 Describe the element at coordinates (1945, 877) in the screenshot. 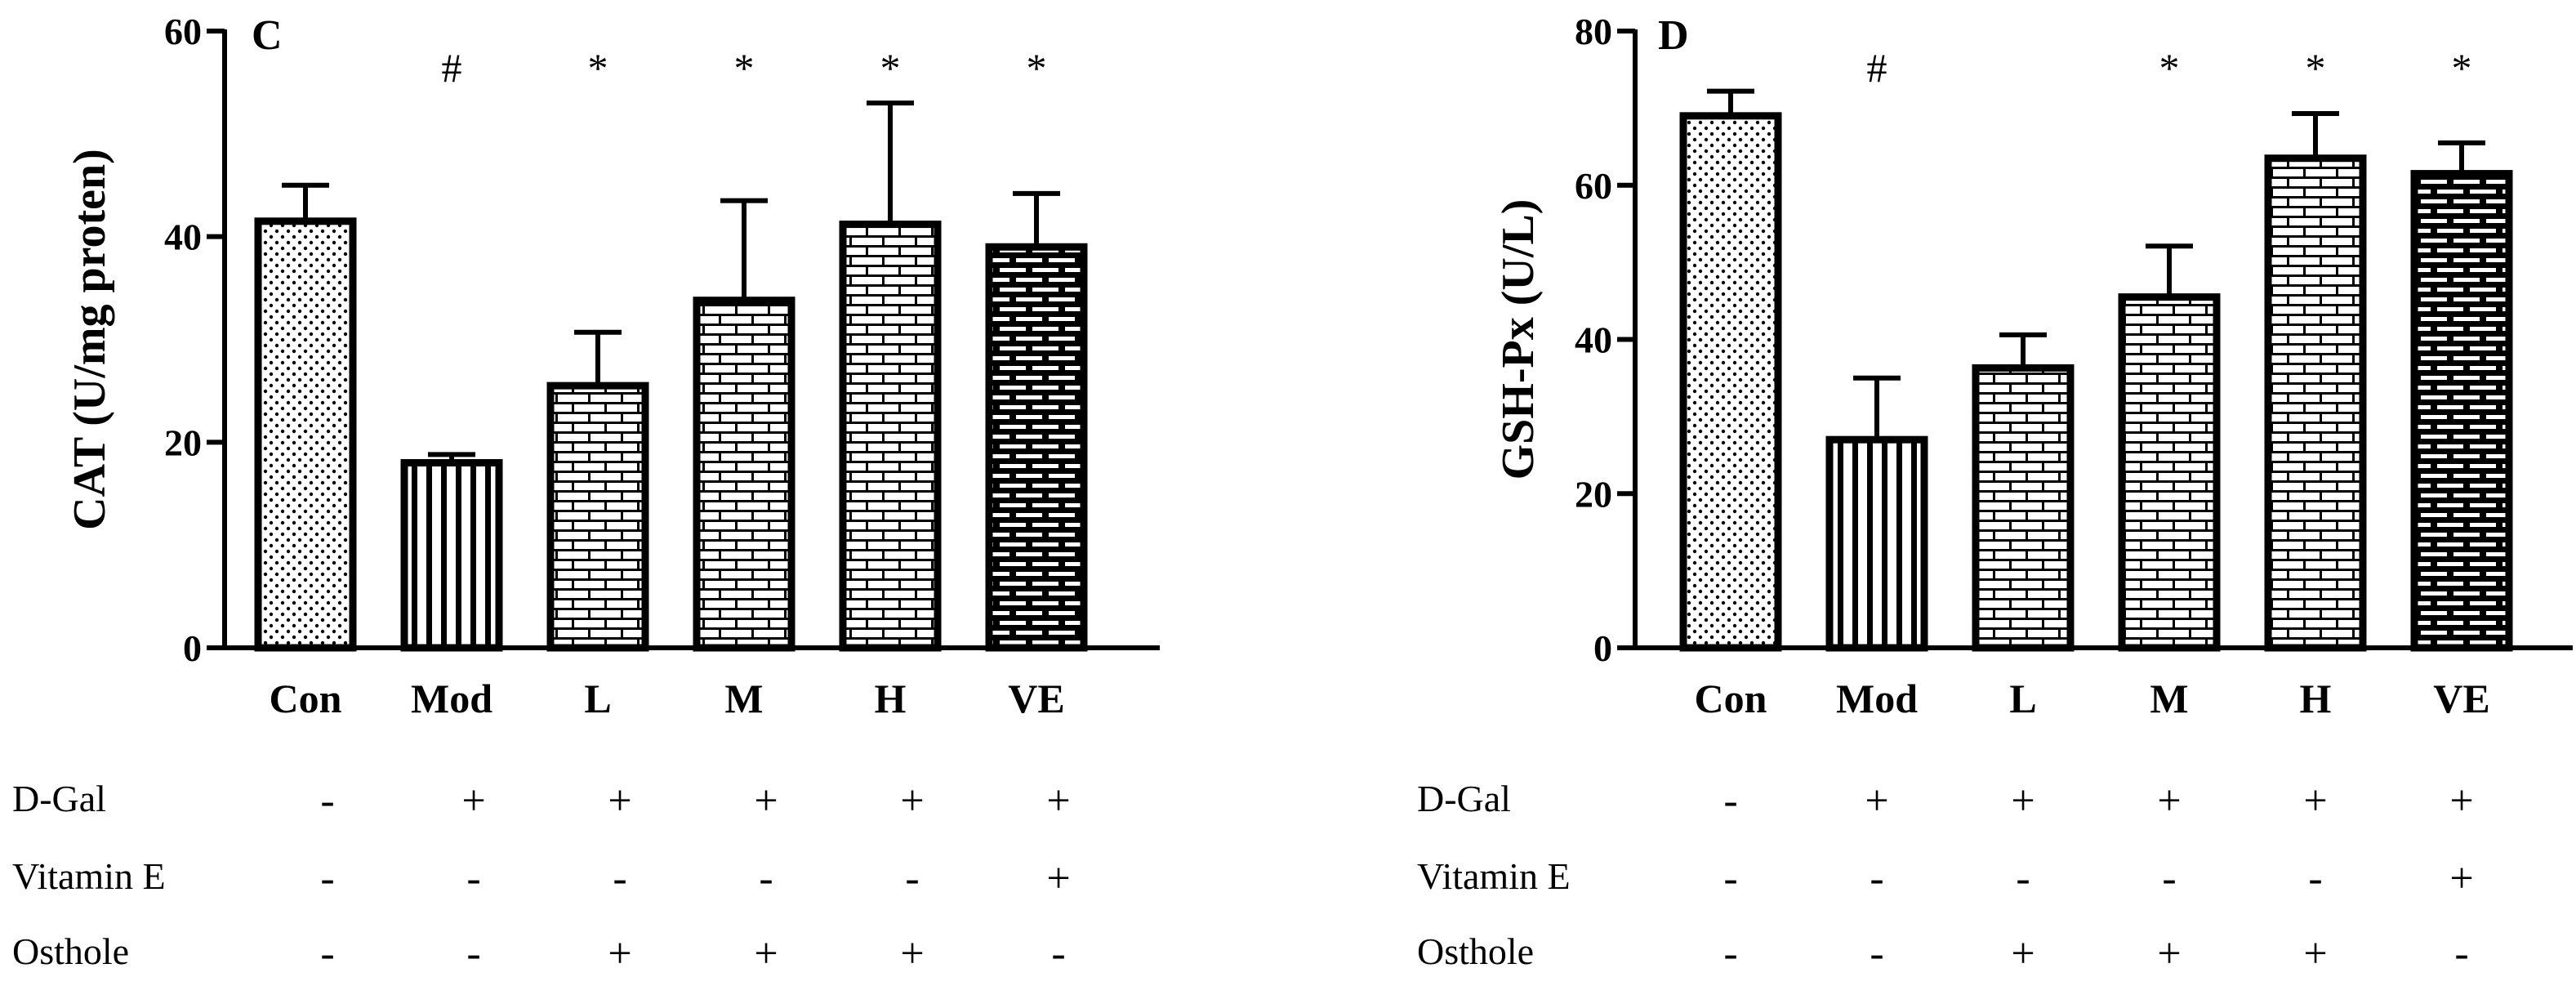

I see `treatment-table-d: D-Gal - + + + + + Vitamin E - - - - - + Osthole - - + + + -` at that location.